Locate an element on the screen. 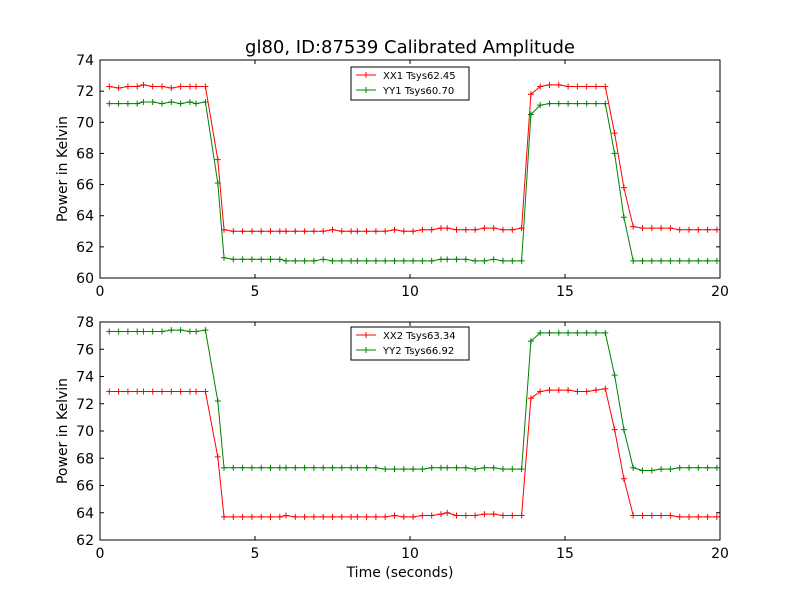 This screenshot has width=800, height=600. bottom-legend-label: XX2 Tsys63.34 is located at coordinates (419, 336).